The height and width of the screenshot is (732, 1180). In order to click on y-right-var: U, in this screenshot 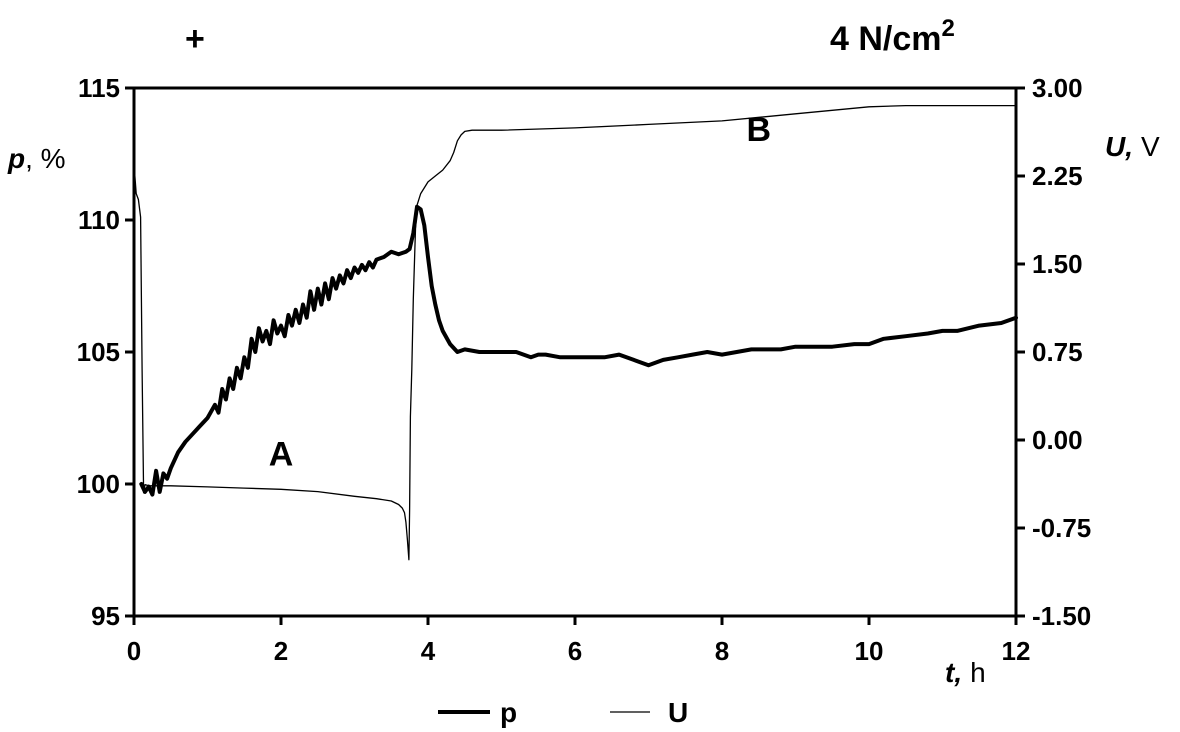, I will do `click(1119, 146)`.